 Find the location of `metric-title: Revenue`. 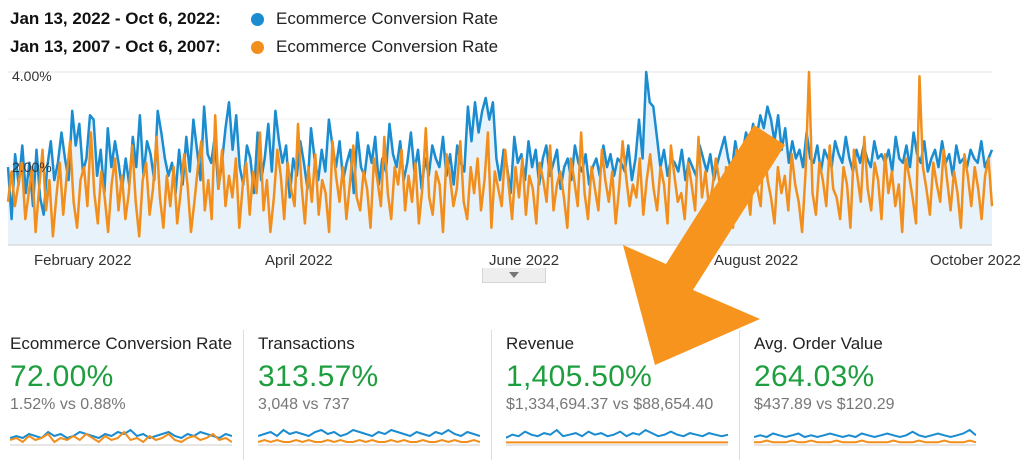

metric-title: Revenue is located at coordinates (540, 343).